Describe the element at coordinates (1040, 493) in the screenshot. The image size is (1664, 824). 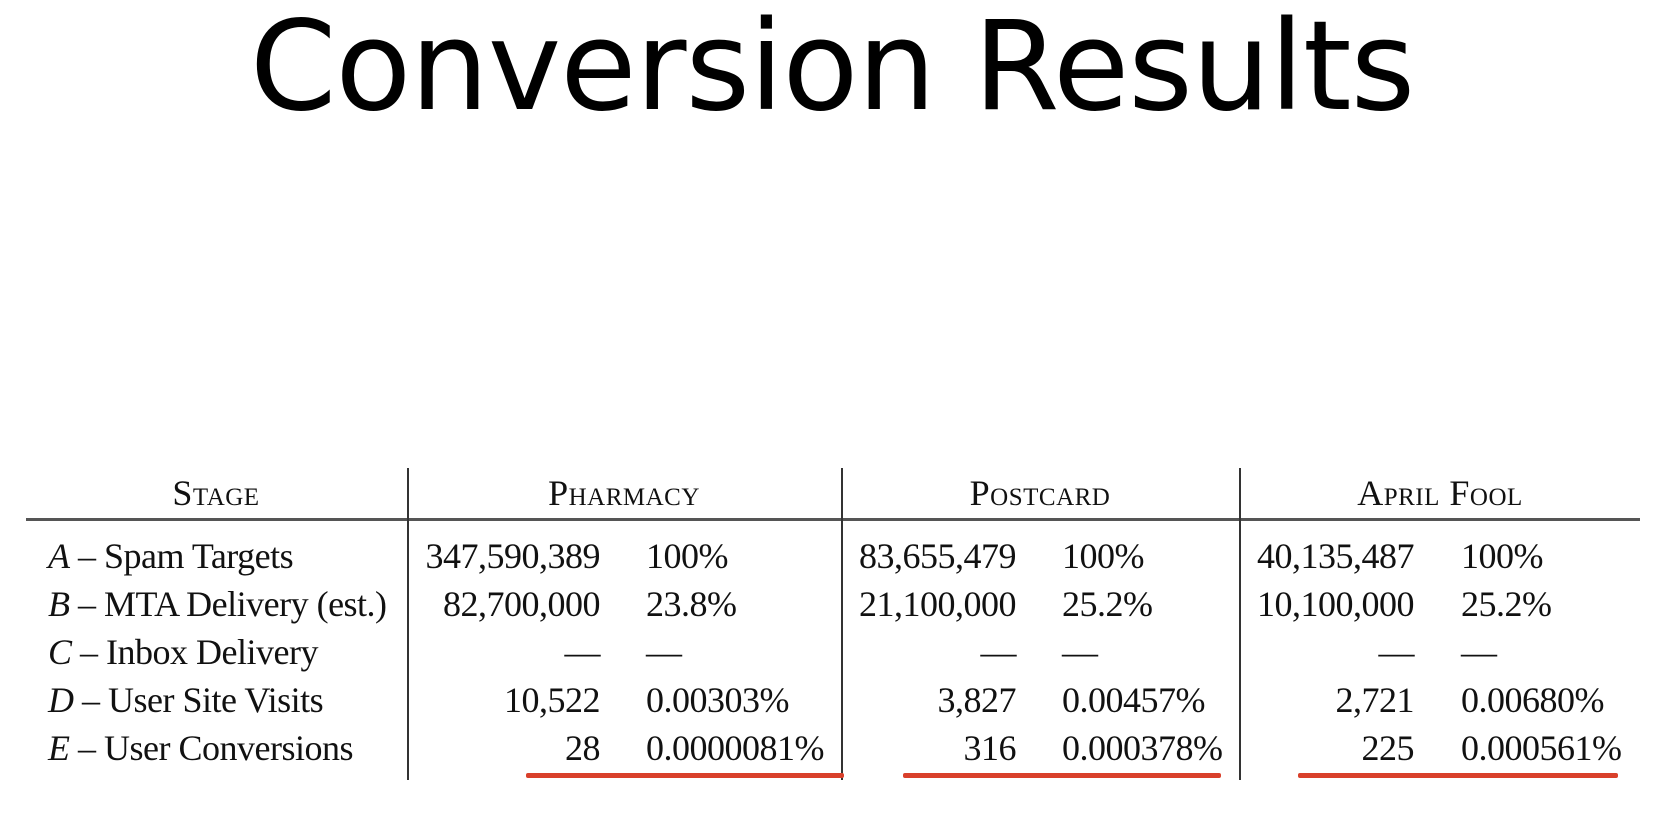
I see `header-postcard: Postcard` at that location.